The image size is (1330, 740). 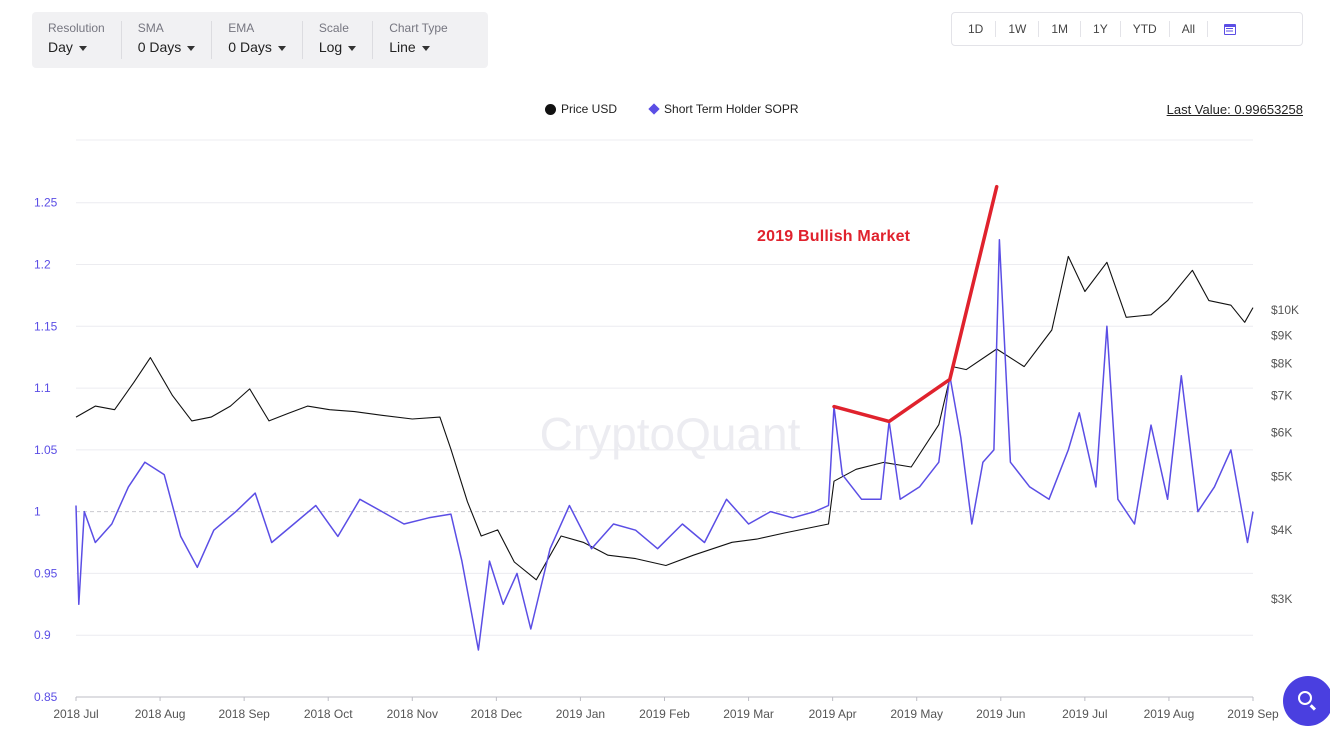 I want to click on annotation-line, so click(x=915, y=304).